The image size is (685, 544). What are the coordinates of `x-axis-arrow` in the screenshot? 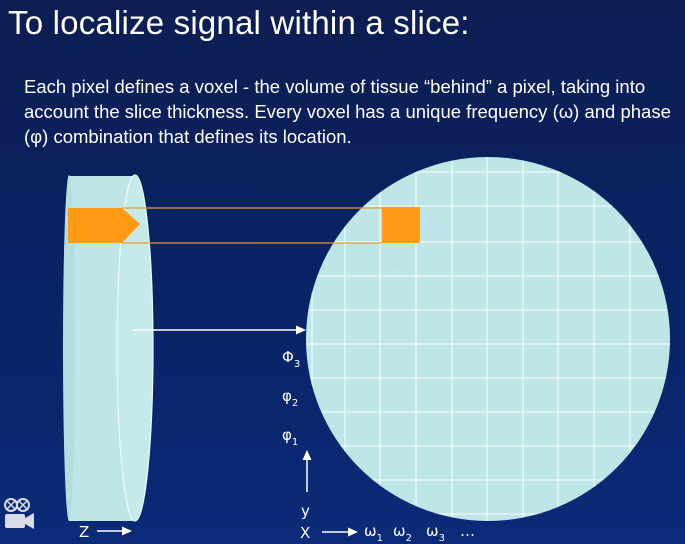 It's located at (340, 532).